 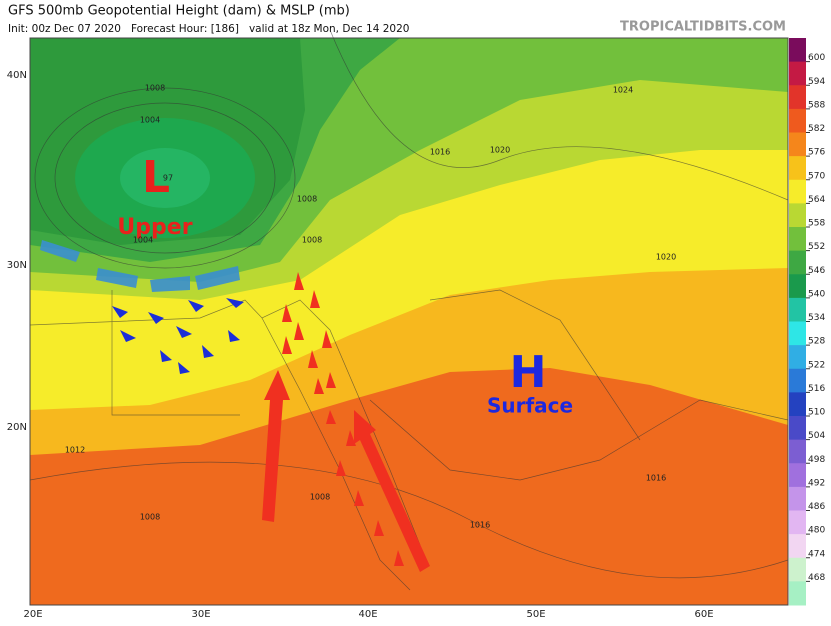 What do you see at coordinates (816, 294) in the screenshot?
I see `colorbar-label: 540` at bounding box center [816, 294].